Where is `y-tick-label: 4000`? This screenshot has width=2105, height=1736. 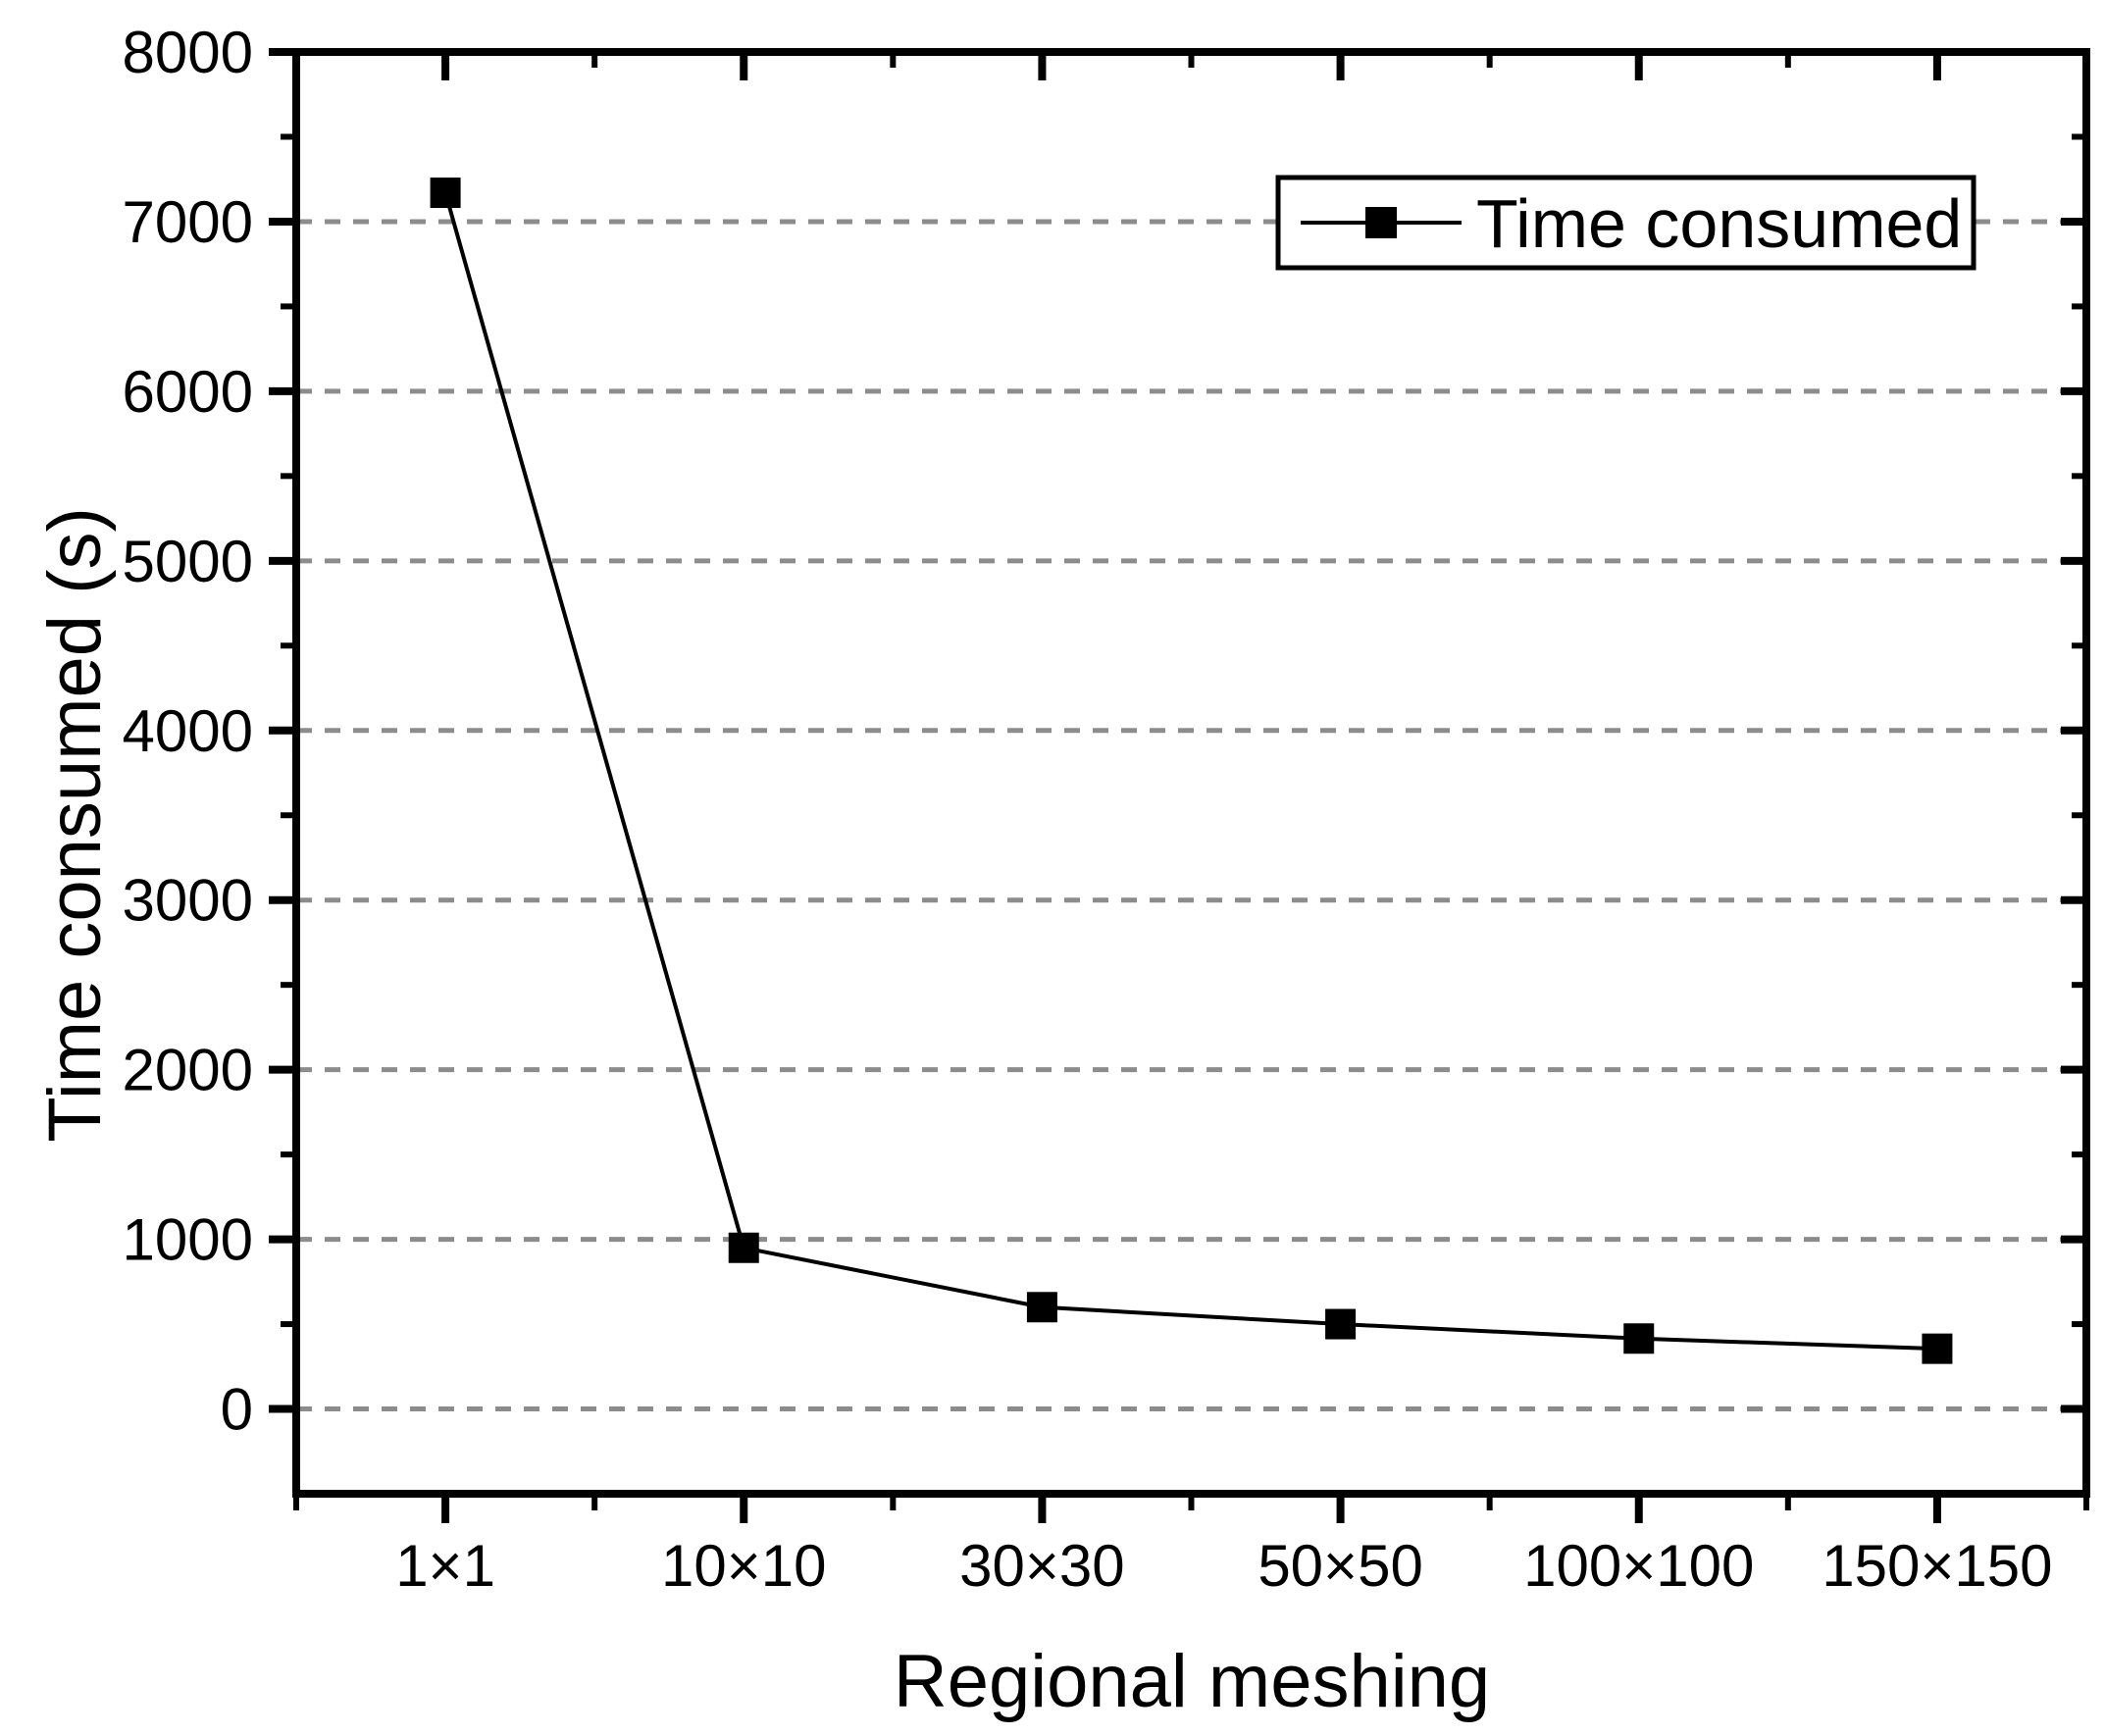
y-tick-label: 4000 is located at coordinates (188, 731).